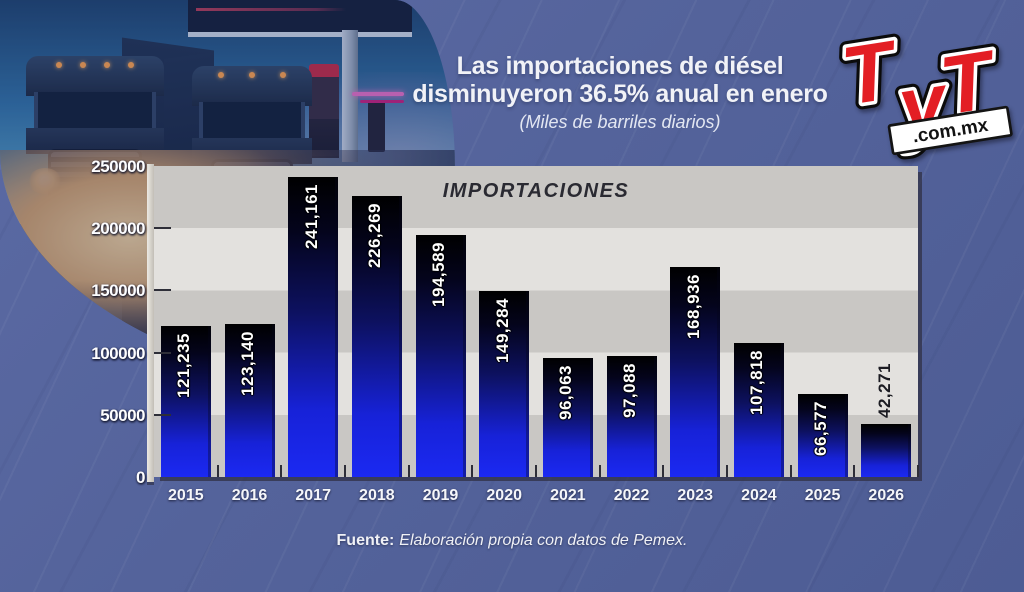 The width and height of the screenshot is (1024, 592). Describe the element at coordinates (118, 291) in the screenshot. I see `y-tick-label: 150000` at that location.